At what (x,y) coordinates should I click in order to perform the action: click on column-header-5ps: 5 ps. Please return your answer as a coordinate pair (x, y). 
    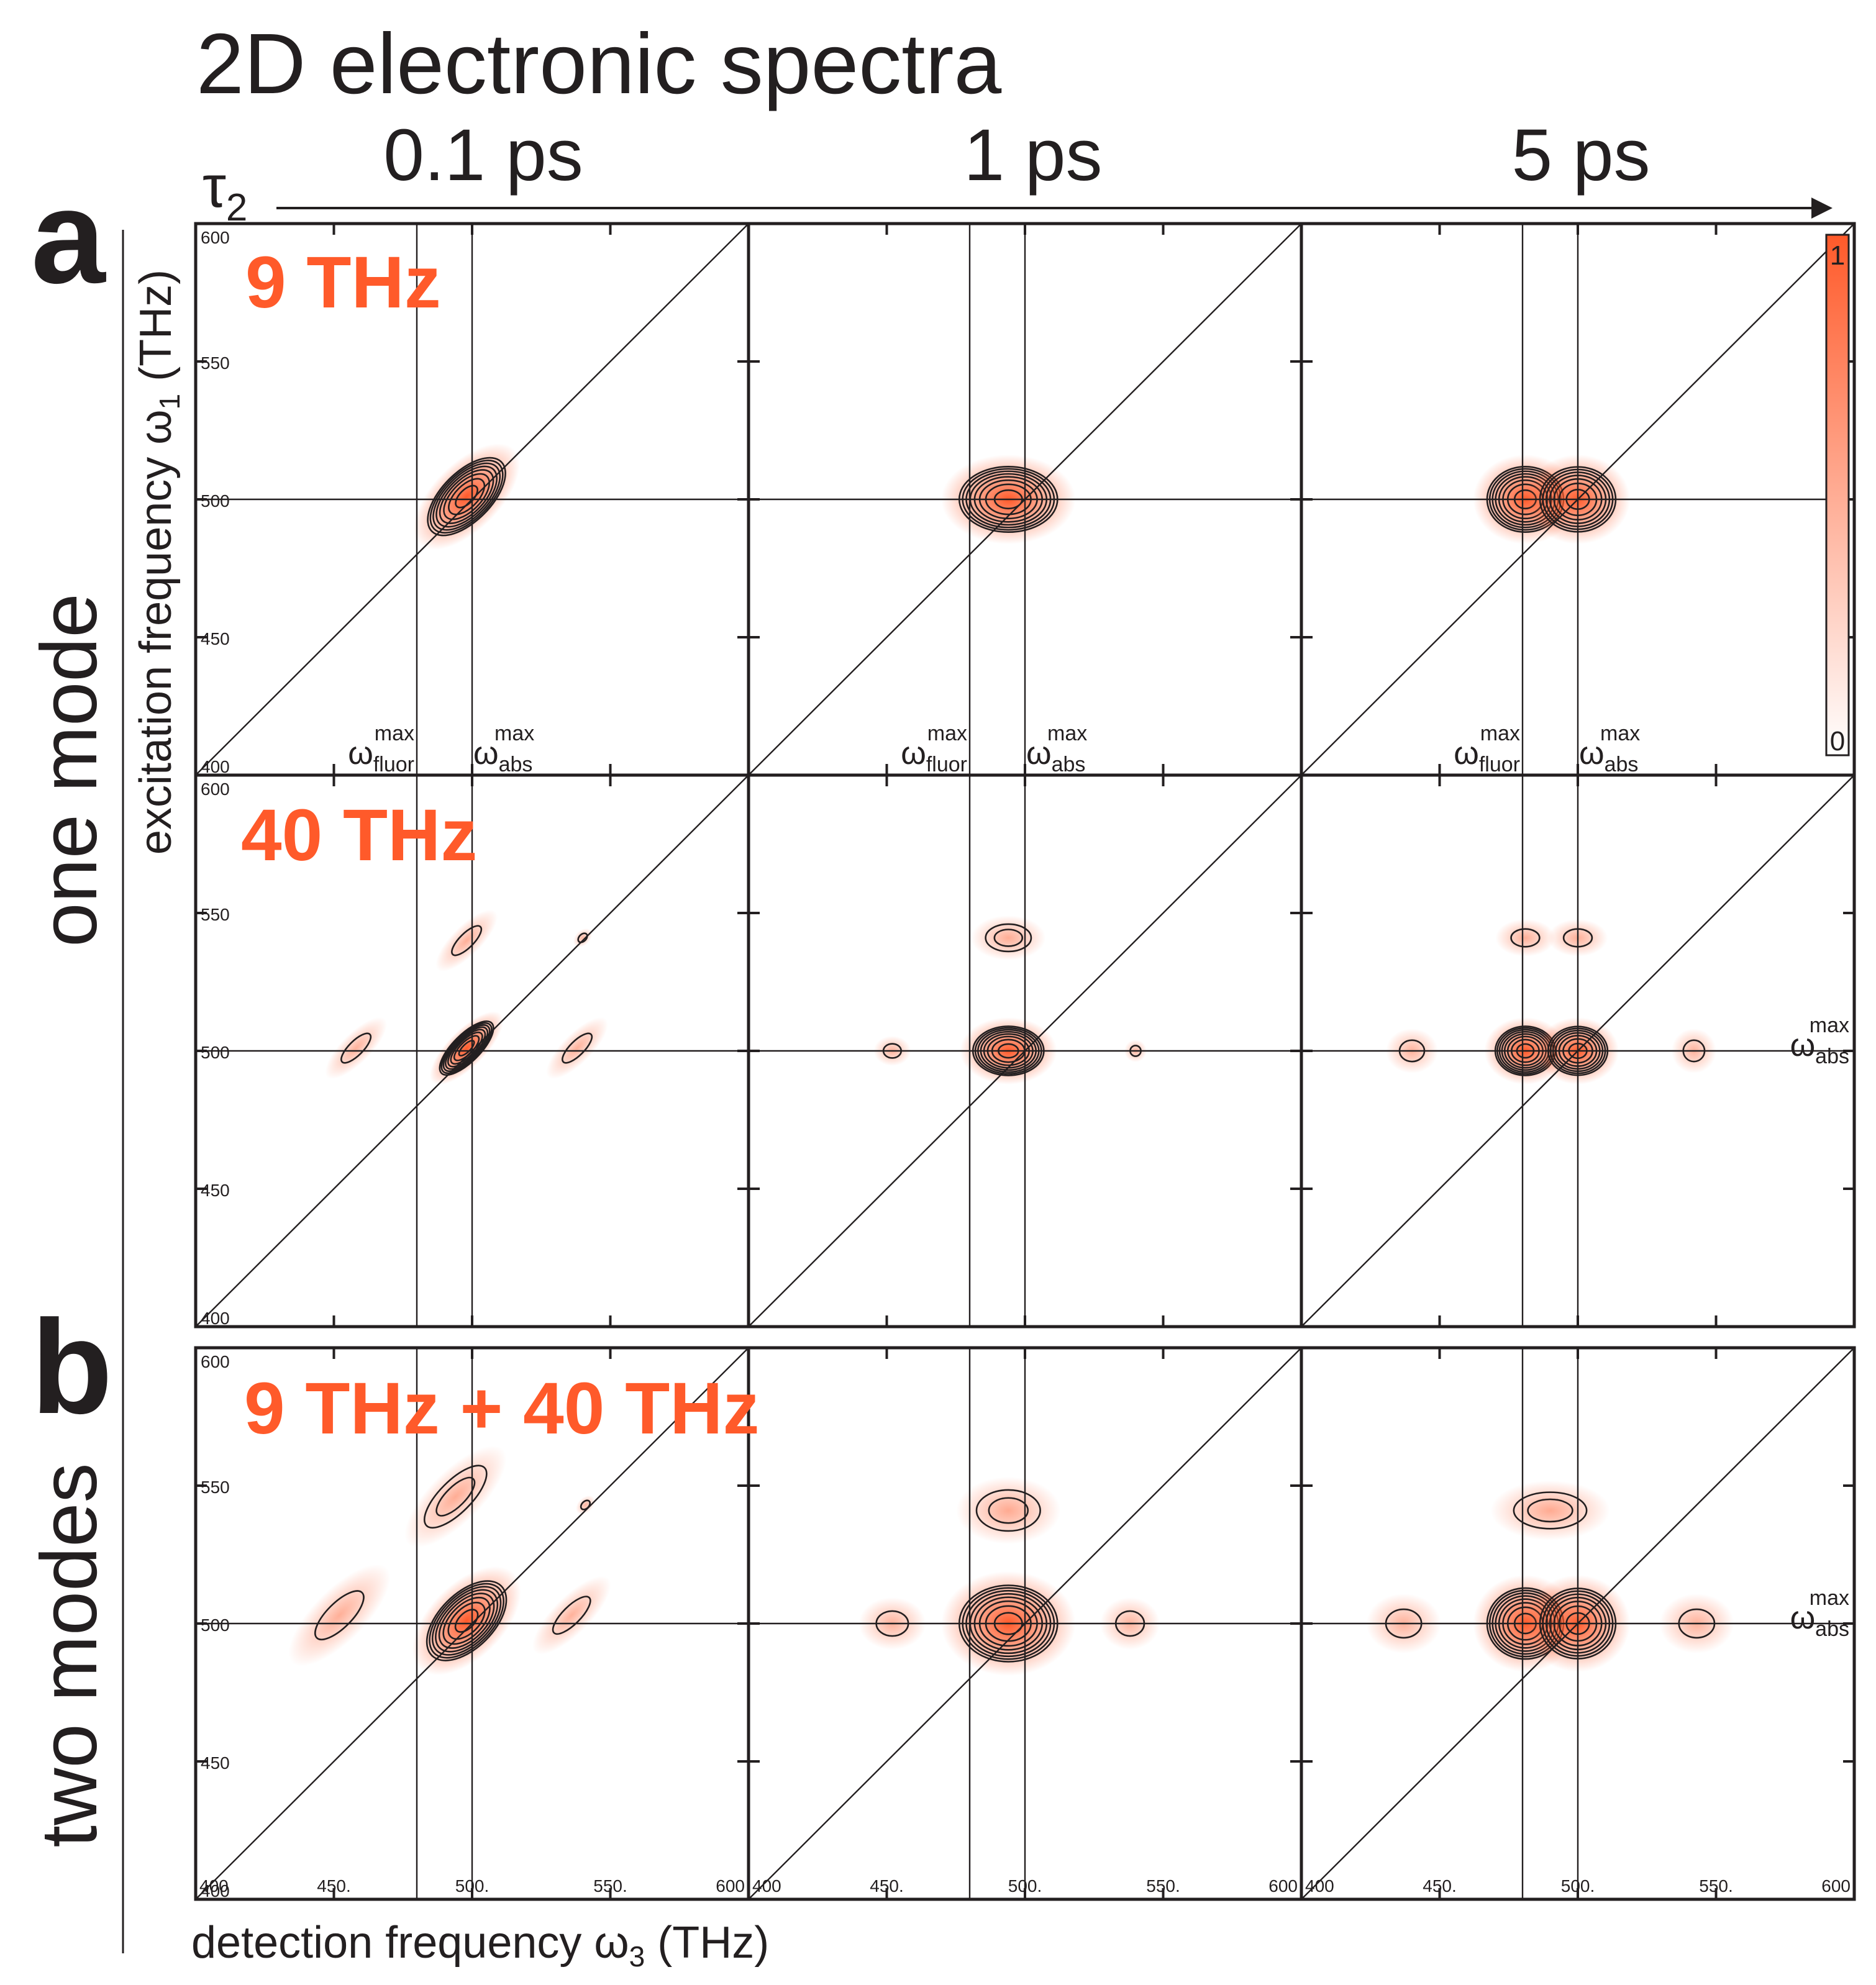
    Looking at the image, I should click on (1580, 155).